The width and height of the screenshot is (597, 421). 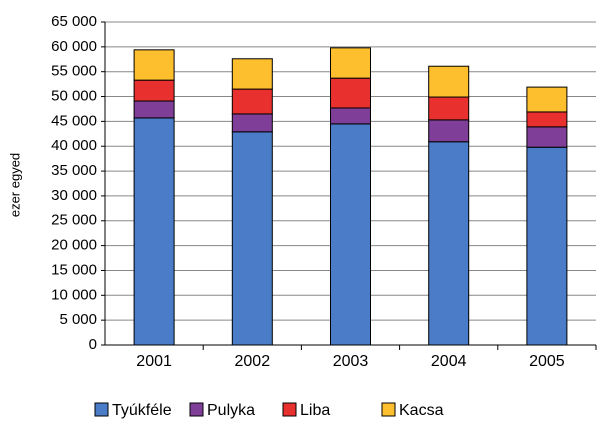 What do you see at coordinates (14, 185) in the screenshot?
I see `y-axis-label: ezer egyed` at bounding box center [14, 185].